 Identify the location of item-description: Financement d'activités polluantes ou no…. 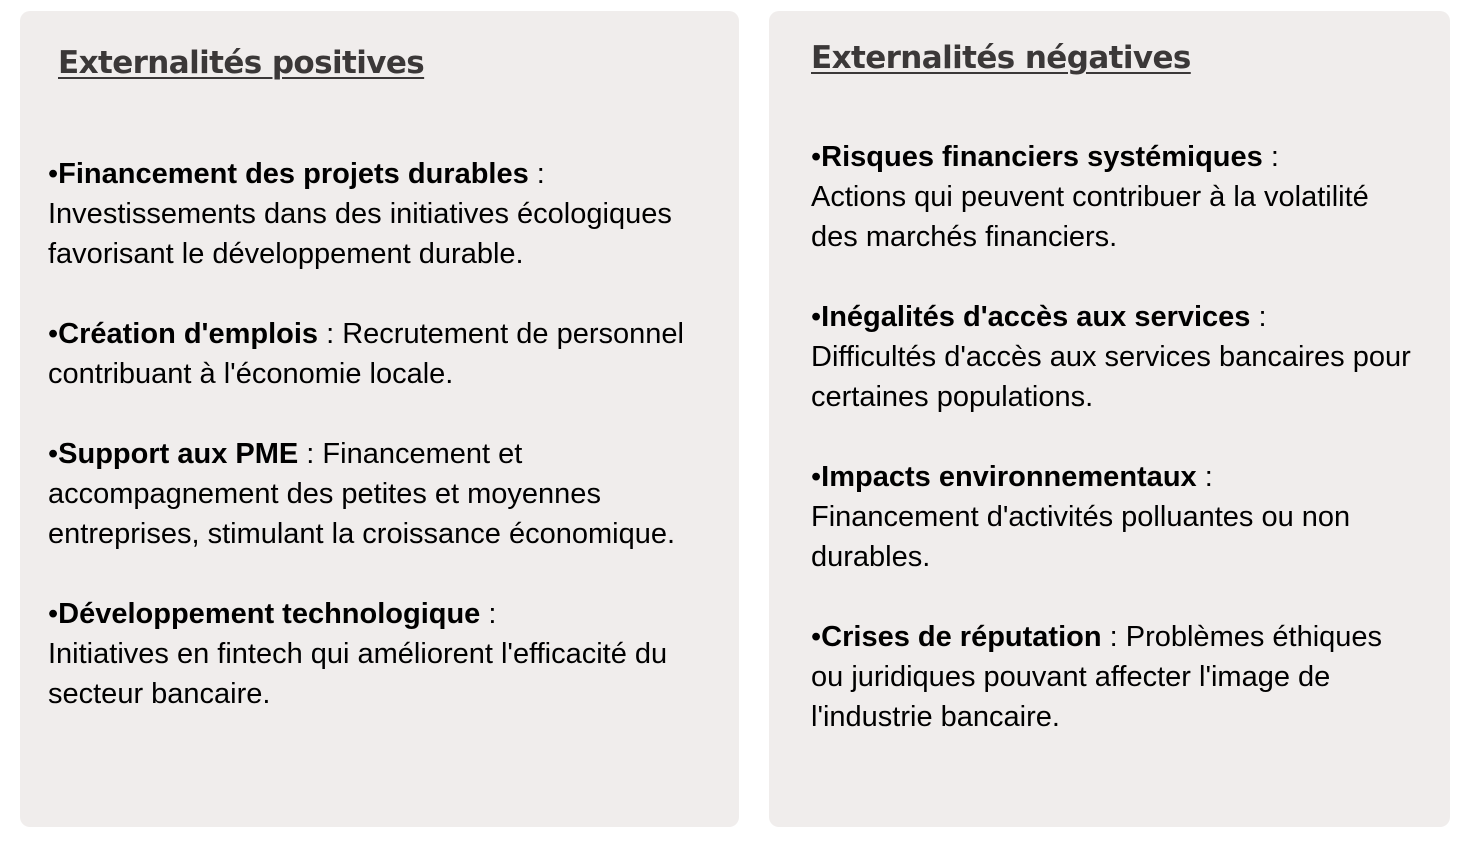
(1081, 537).